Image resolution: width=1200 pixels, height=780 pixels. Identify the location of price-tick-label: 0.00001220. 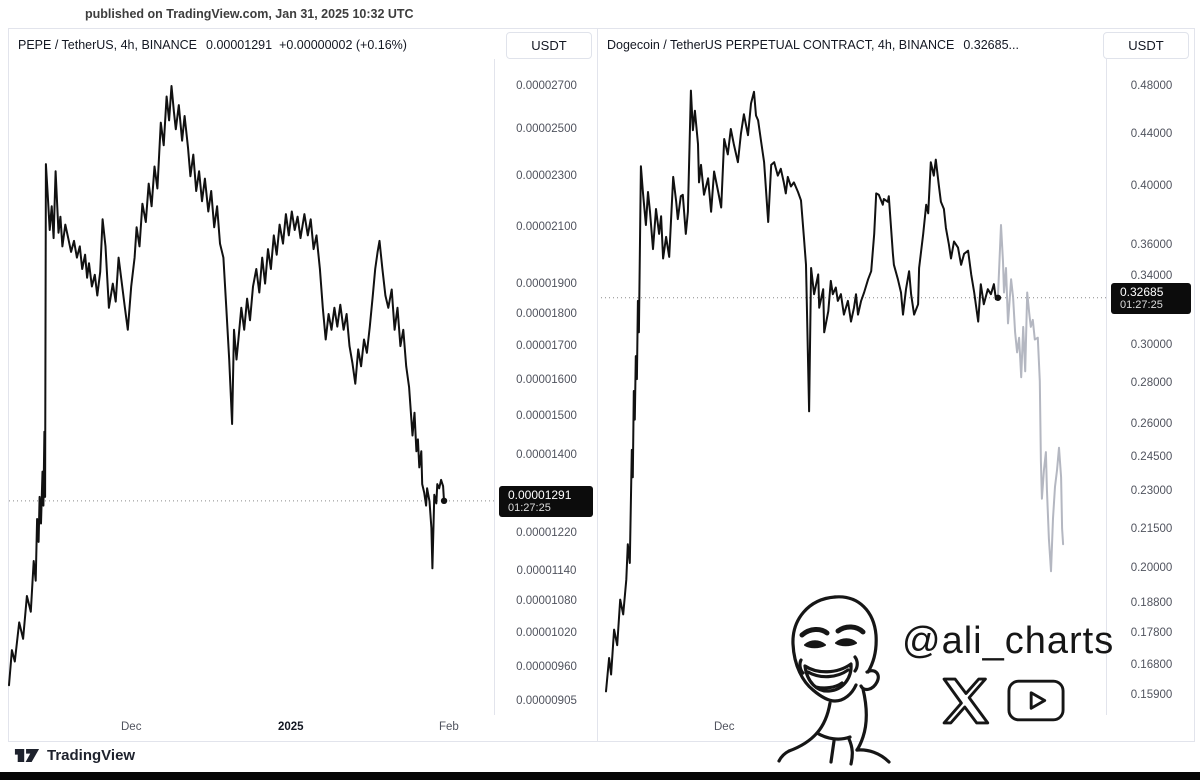
(546, 532).